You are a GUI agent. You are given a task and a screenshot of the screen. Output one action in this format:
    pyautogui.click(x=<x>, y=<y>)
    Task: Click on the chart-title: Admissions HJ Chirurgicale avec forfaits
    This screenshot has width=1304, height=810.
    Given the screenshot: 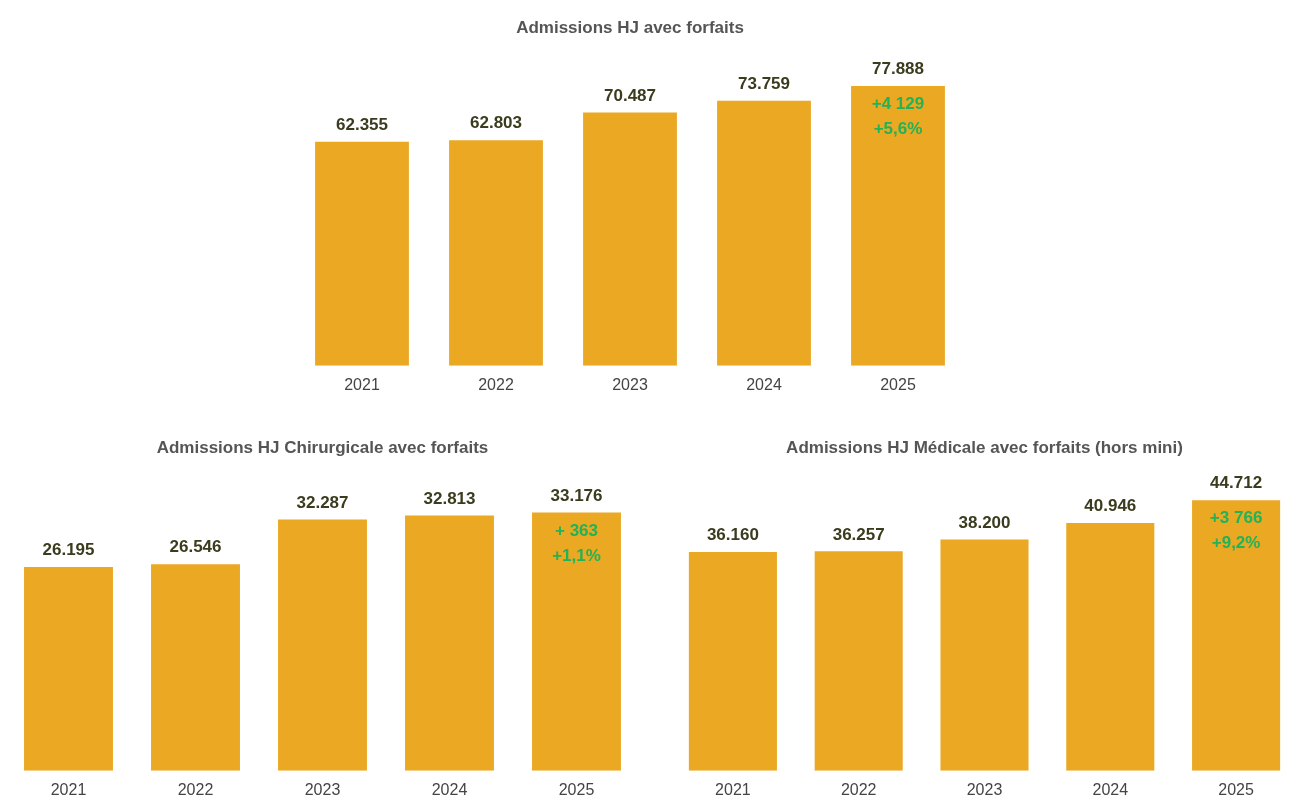 What is the action you would take?
    pyautogui.click(x=322, y=447)
    